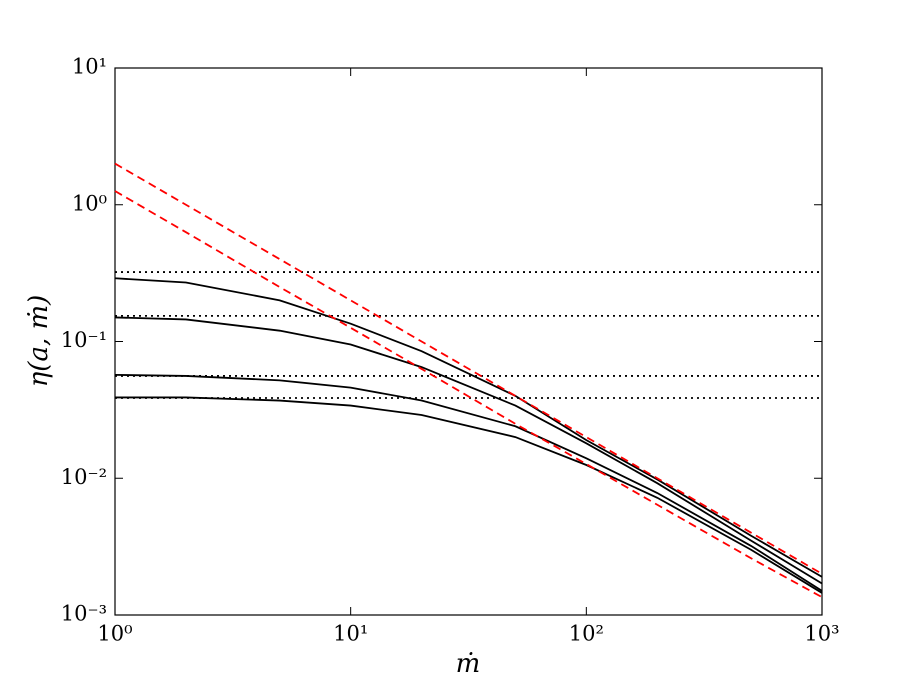 Image resolution: width=913 pixels, height=685 pixels. I want to click on x-tick-label: 10¹, so click(350, 634).